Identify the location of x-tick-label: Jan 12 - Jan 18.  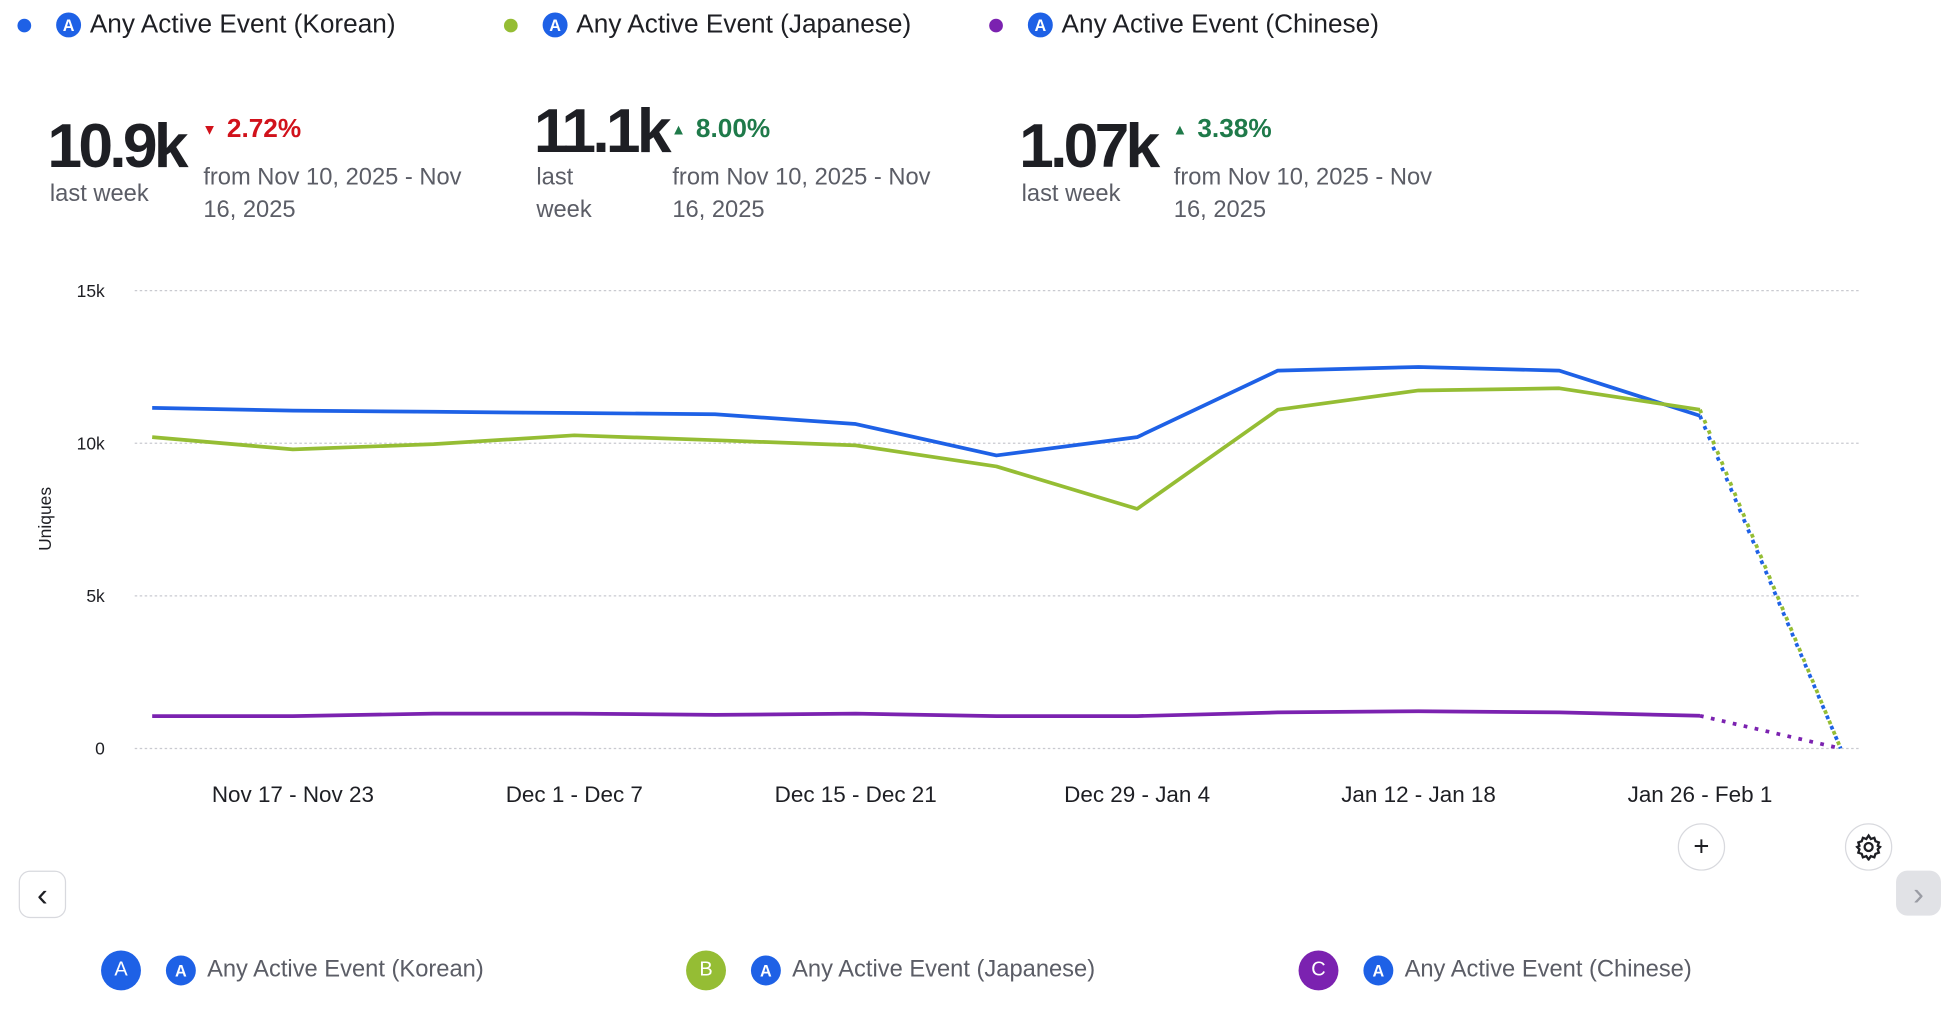
(1418, 794).